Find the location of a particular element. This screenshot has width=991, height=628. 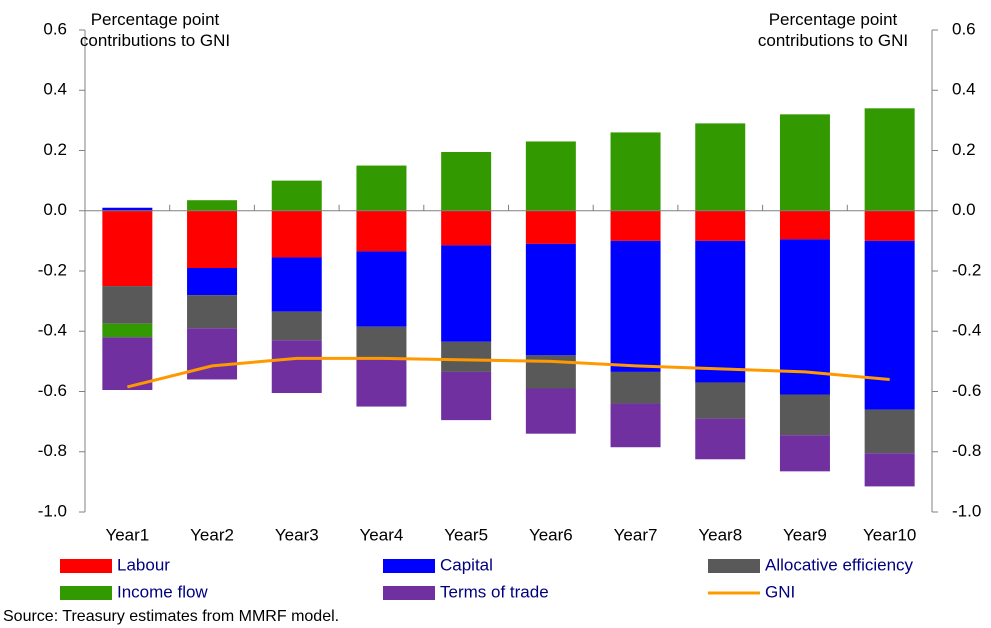

y2-tick-label: 0.6 is located at coordinates (964, 28).